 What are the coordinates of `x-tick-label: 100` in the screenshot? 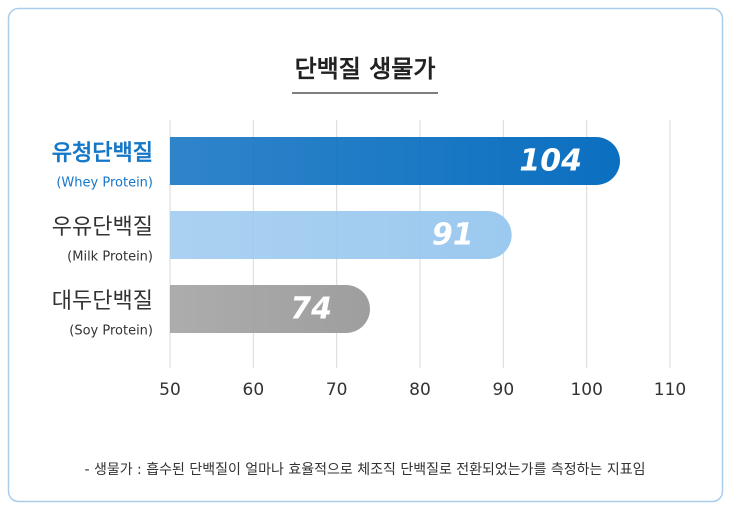 It's located at (586, 390).